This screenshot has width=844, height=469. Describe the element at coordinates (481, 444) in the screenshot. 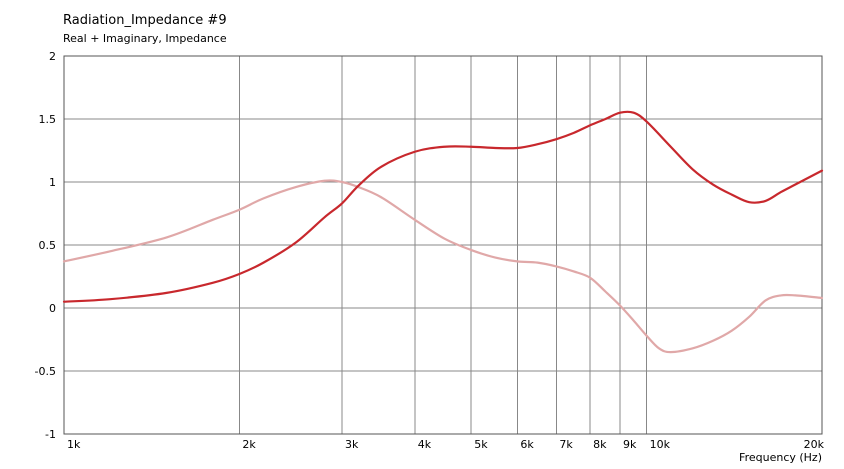

I see `x-tick-label: 5k` at that location.